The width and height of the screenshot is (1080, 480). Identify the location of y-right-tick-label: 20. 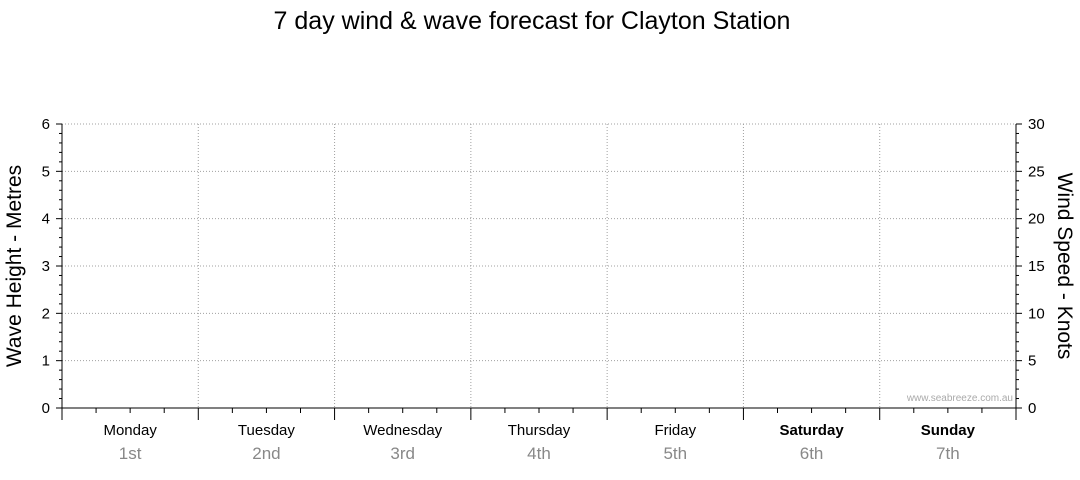
(1036, 219).